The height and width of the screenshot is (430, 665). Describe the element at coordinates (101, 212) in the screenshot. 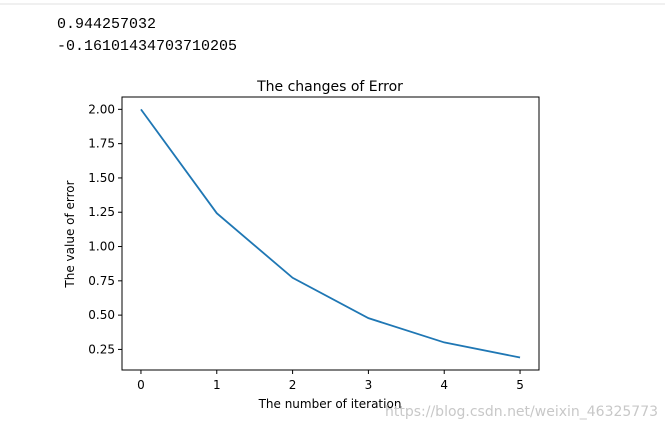

I see `y-tick-label: 1.25` at that location.